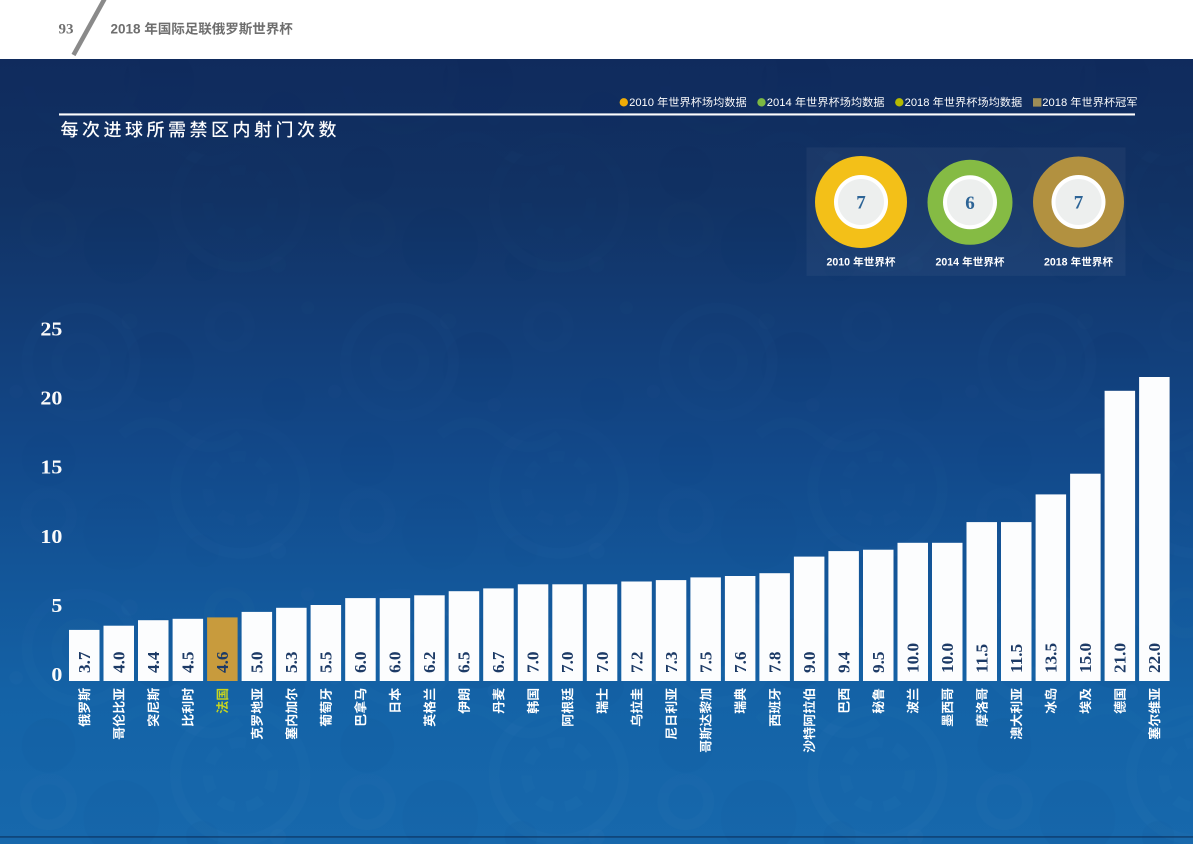  Describe the element at coordinates (429, 662) in the screenshot. I see `svg-text: 6.2` at that location.